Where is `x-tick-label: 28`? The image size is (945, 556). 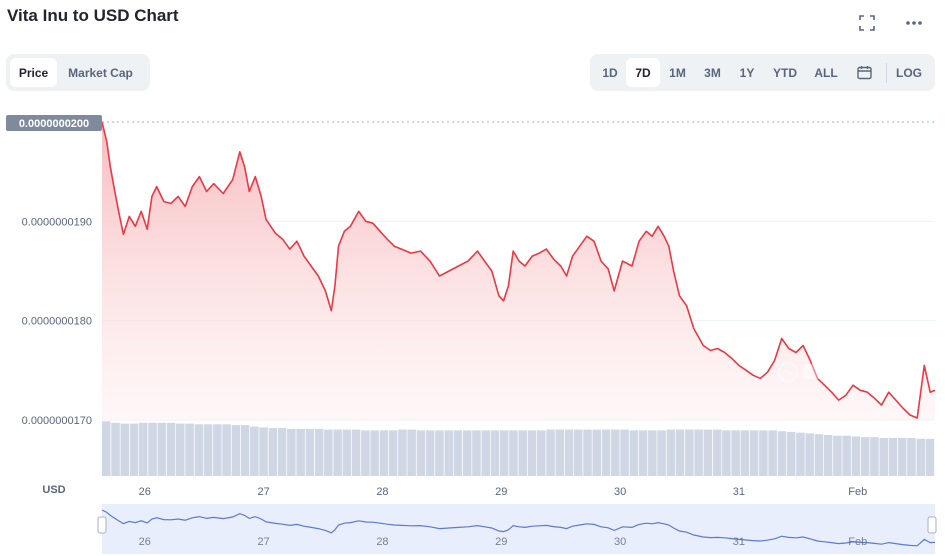 x-tick-label: 28 is located at coordinates (382, 492).